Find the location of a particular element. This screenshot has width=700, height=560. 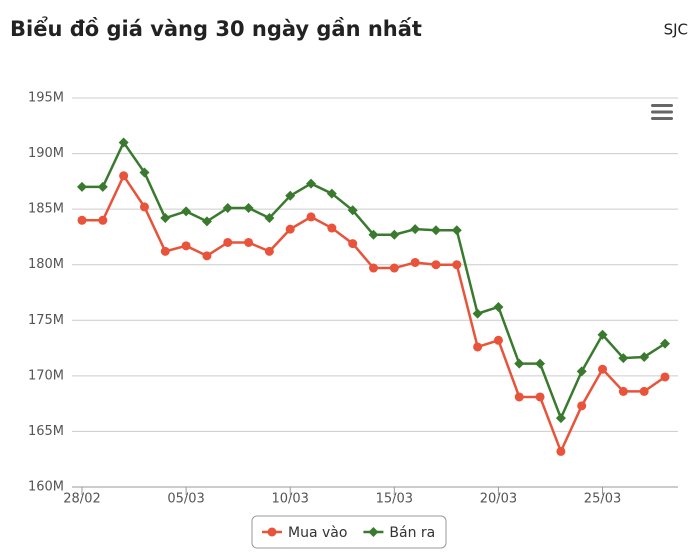

x-tick-label: 05/03 is located at coordinates (185, 499).